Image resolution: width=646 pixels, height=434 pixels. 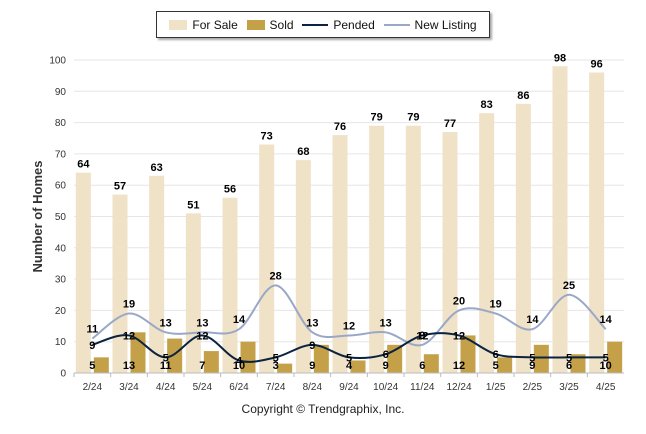 What do you see at coordinates (458, 387) in the screenshot?
I see `x-tick-label: 12/24` at bounding box center [458, 387].